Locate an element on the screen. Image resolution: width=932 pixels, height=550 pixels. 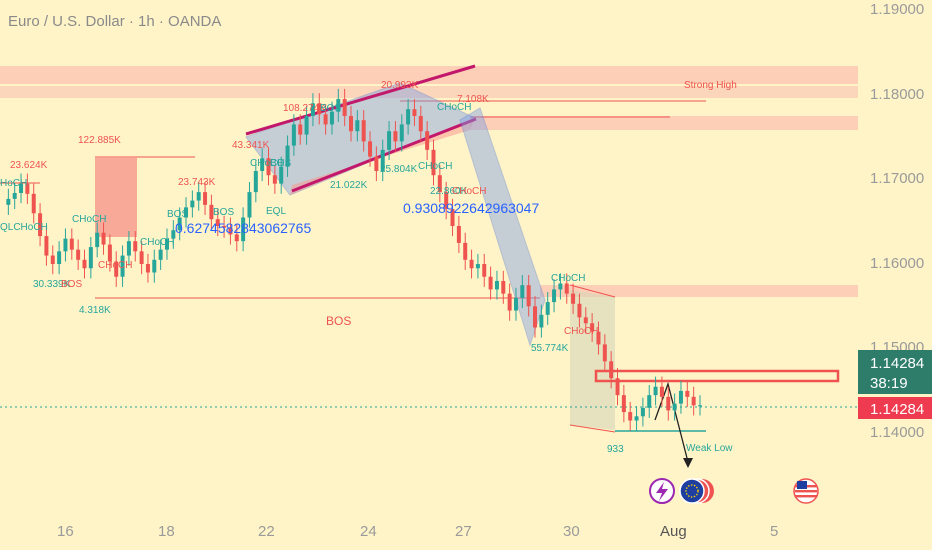
eu-flag-icon is located at coordinates (696, 491).